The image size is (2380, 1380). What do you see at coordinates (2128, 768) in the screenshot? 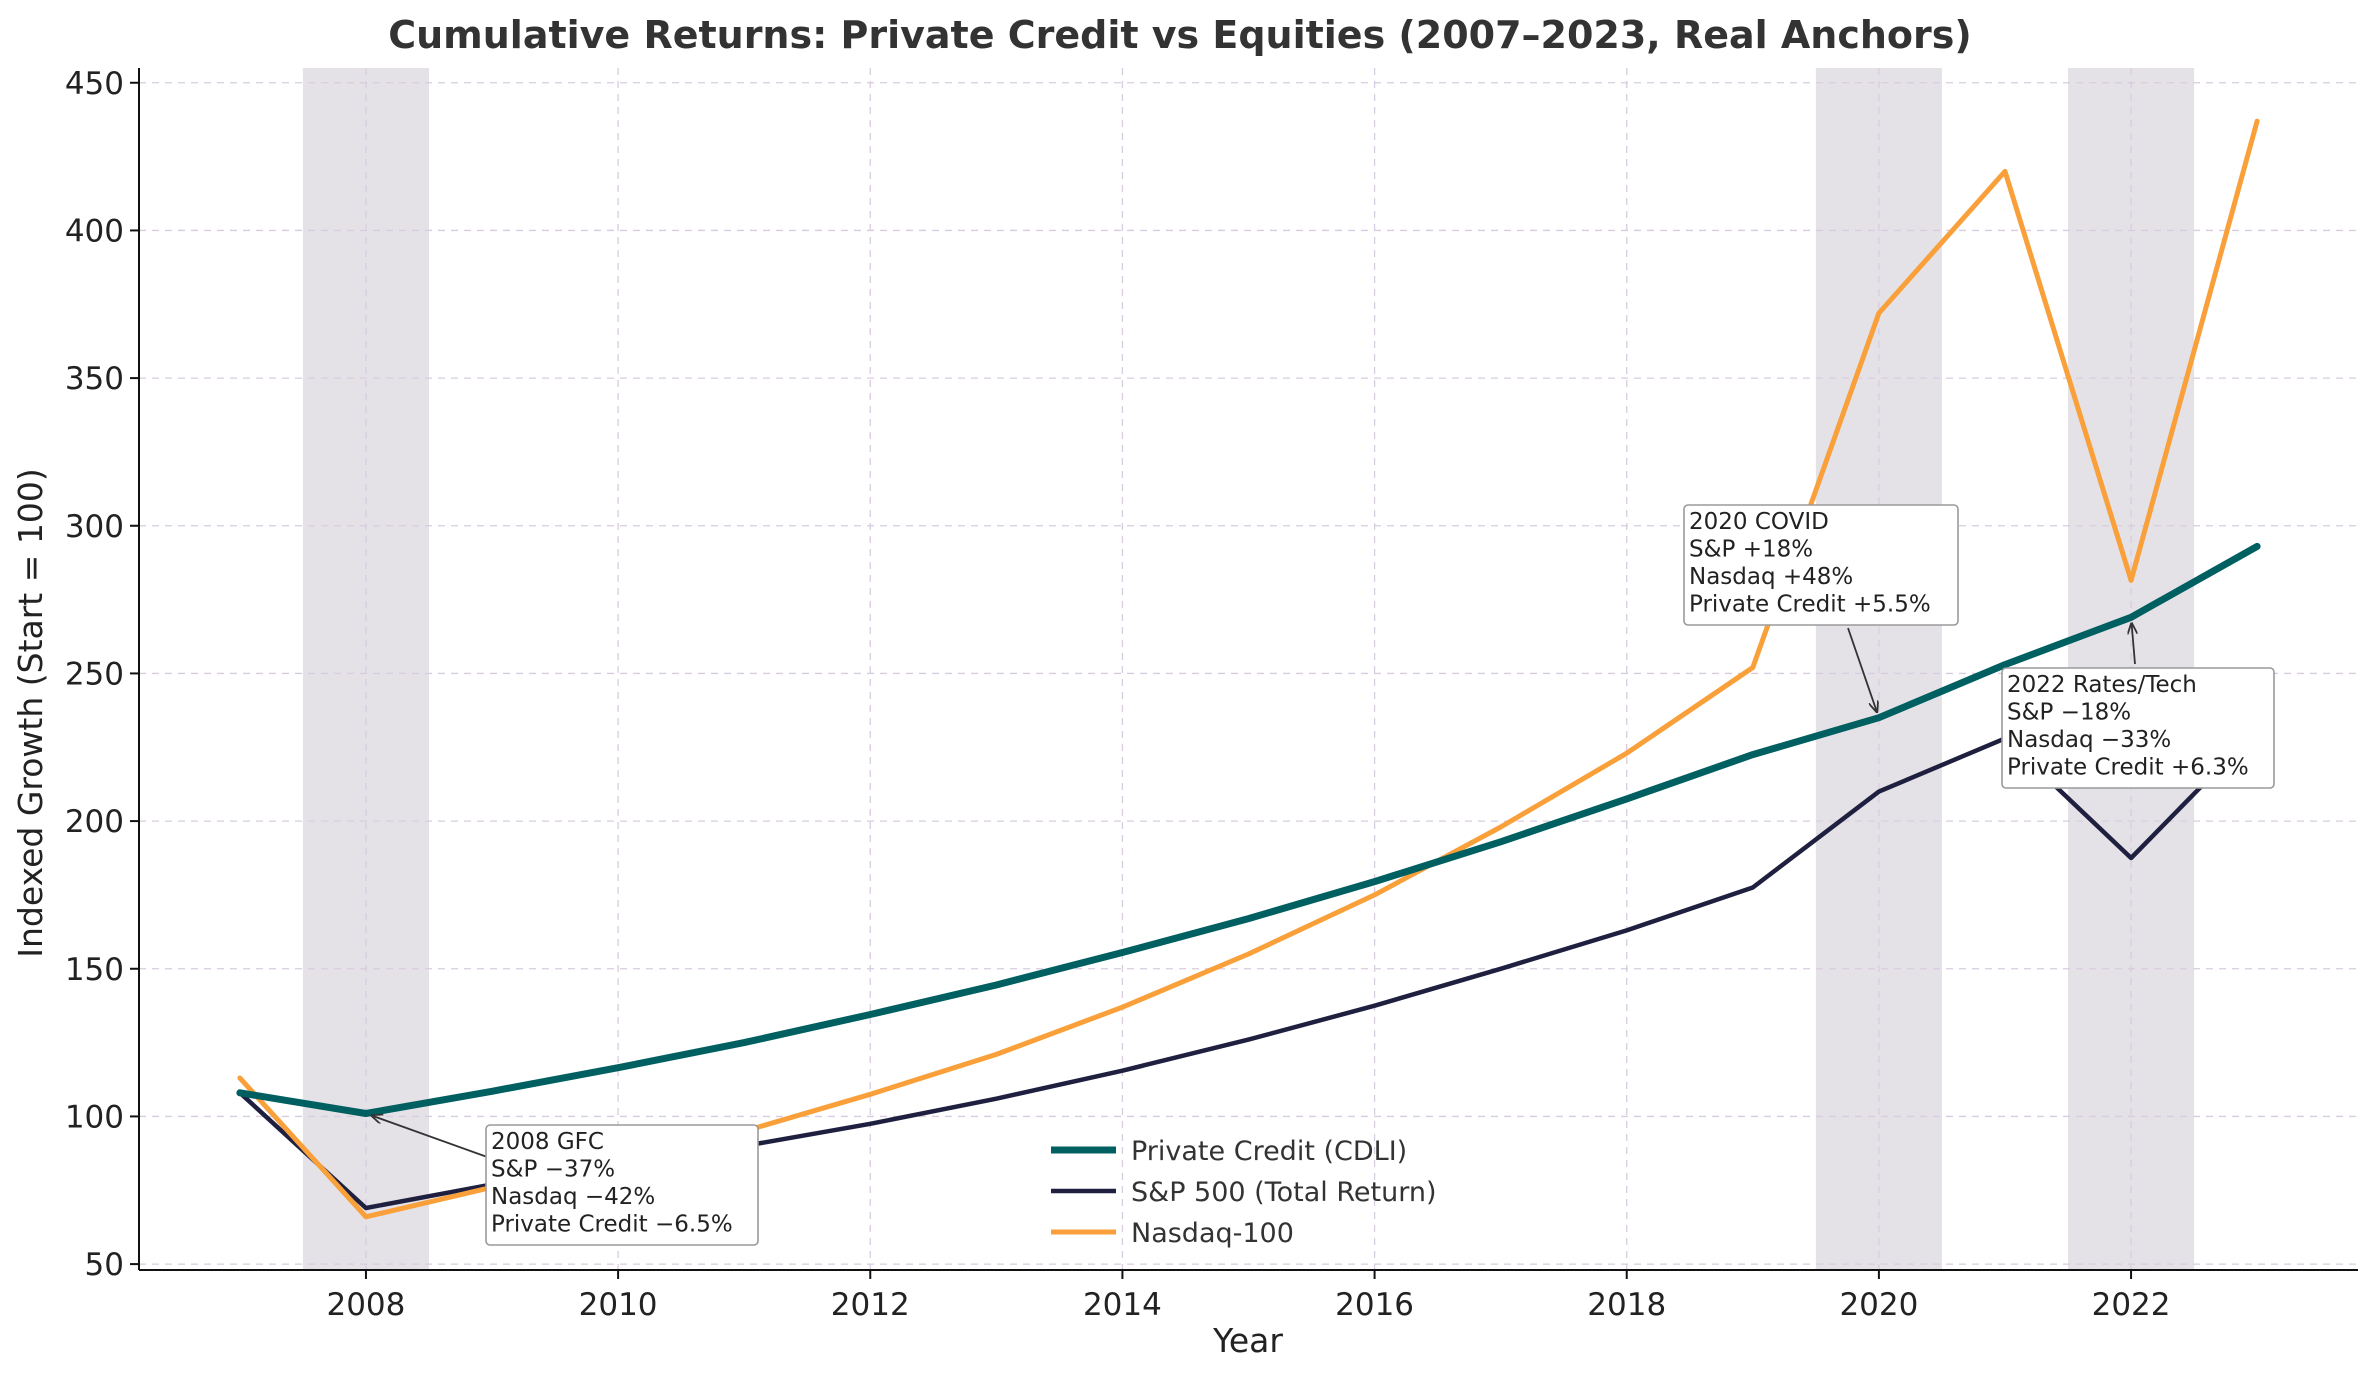
I see `annotation-line-rates-3: Private Credit +6.3%` at bounding box center [2128, 768].